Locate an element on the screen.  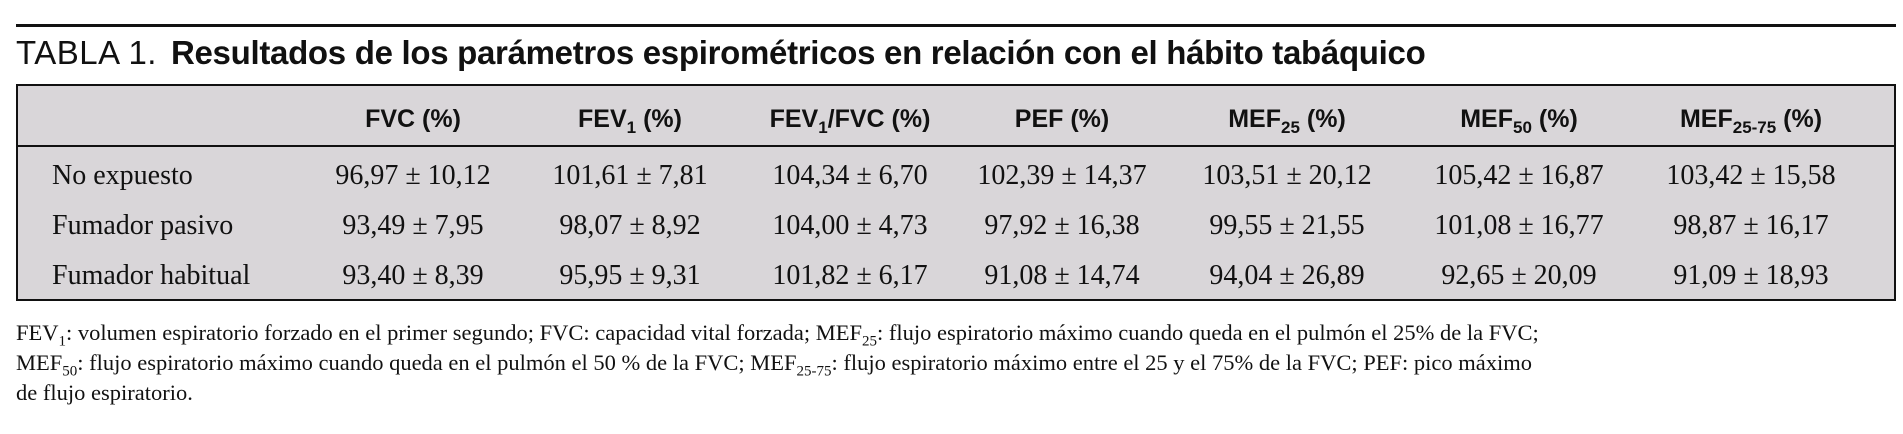
table-cell: 101,61 ± 7,81 is located at coordinates (630, 175).